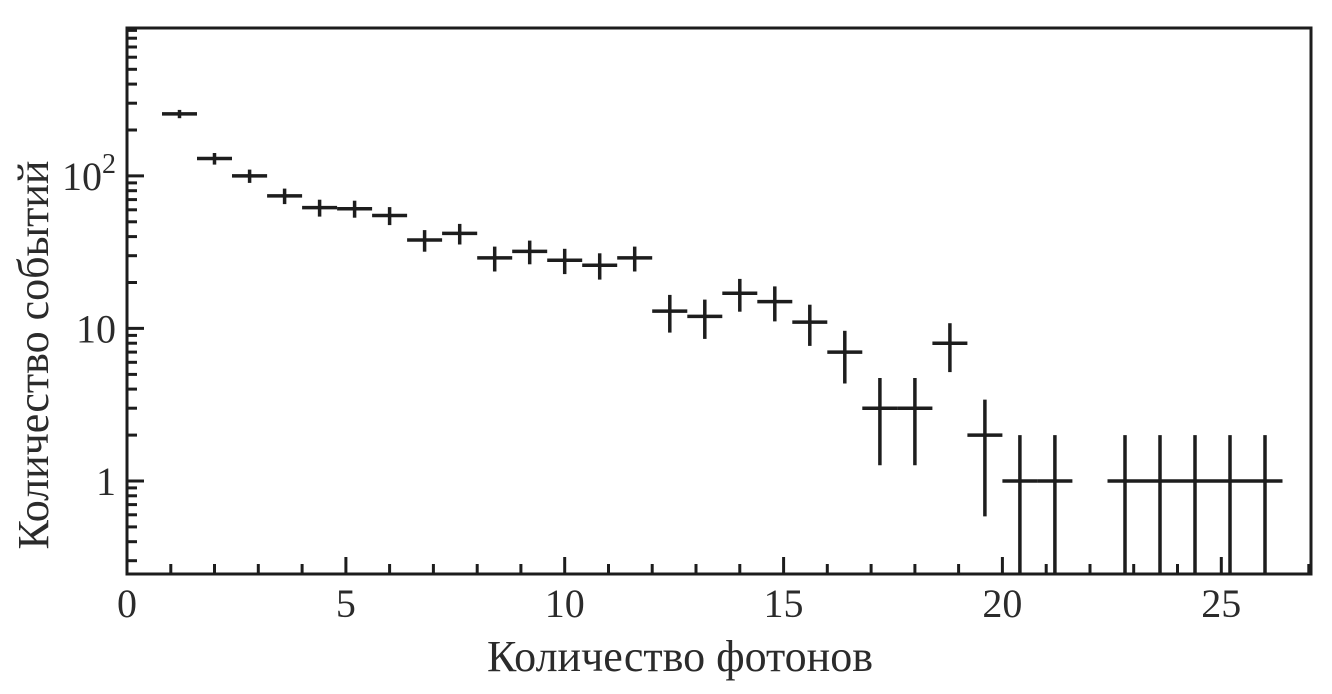 The image size is (1332, 694). I want to click on x-axis-tick-label: 20, so click(1002, 603).